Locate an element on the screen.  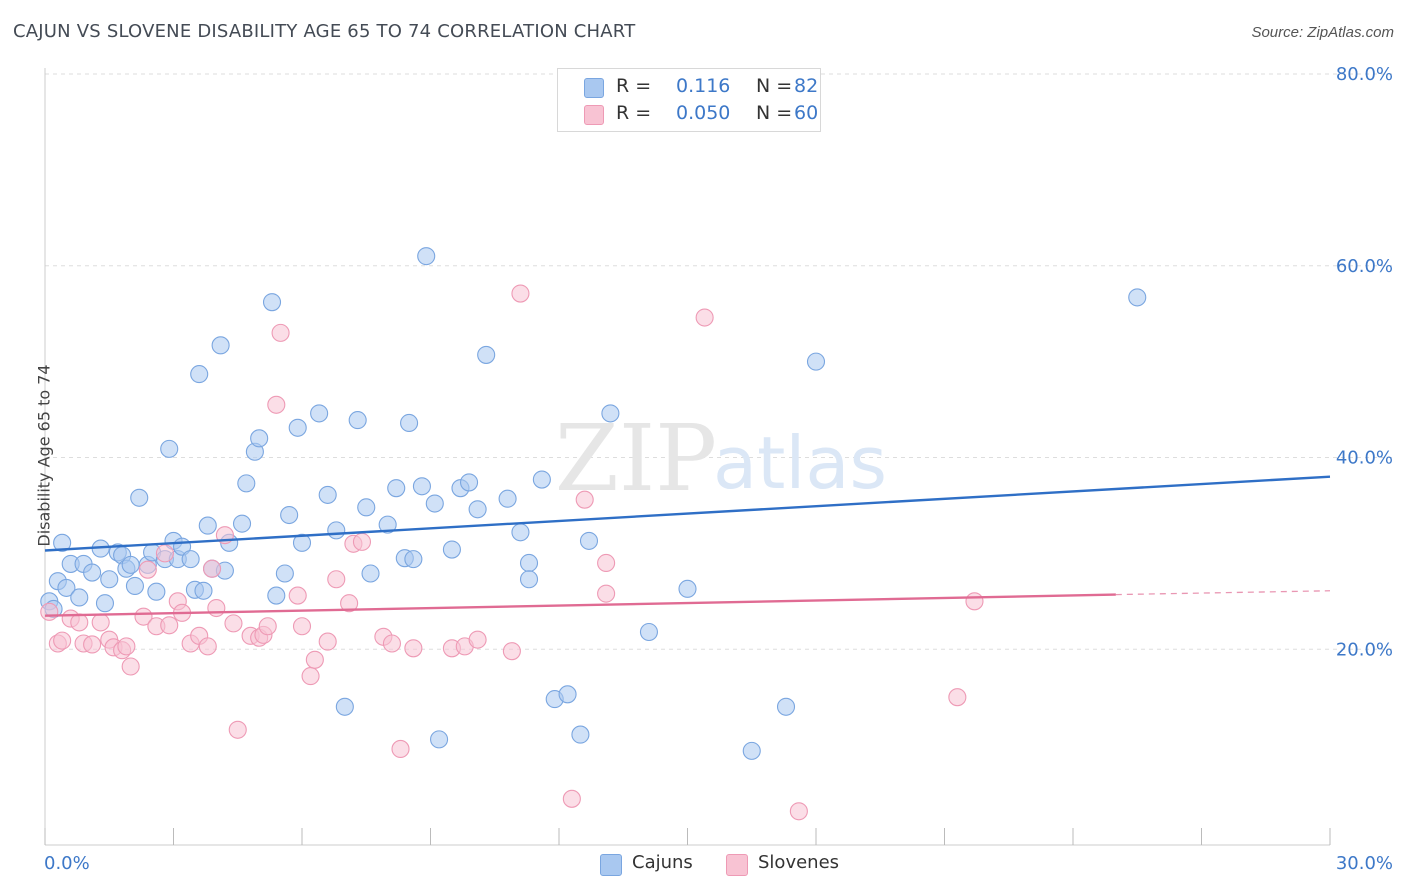
bottom-legend-swatch-slovenes is located at coordinates (737, 865).